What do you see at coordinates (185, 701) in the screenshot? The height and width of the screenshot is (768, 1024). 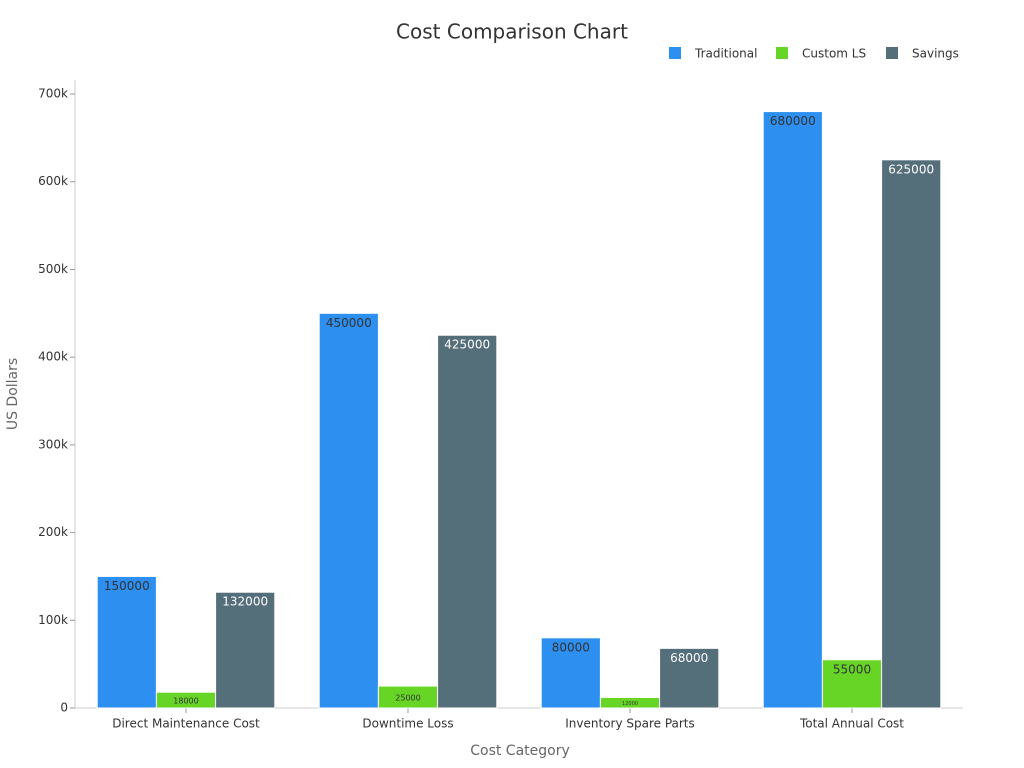 I see `data-label: 18000` at bounding box center [185, 701].